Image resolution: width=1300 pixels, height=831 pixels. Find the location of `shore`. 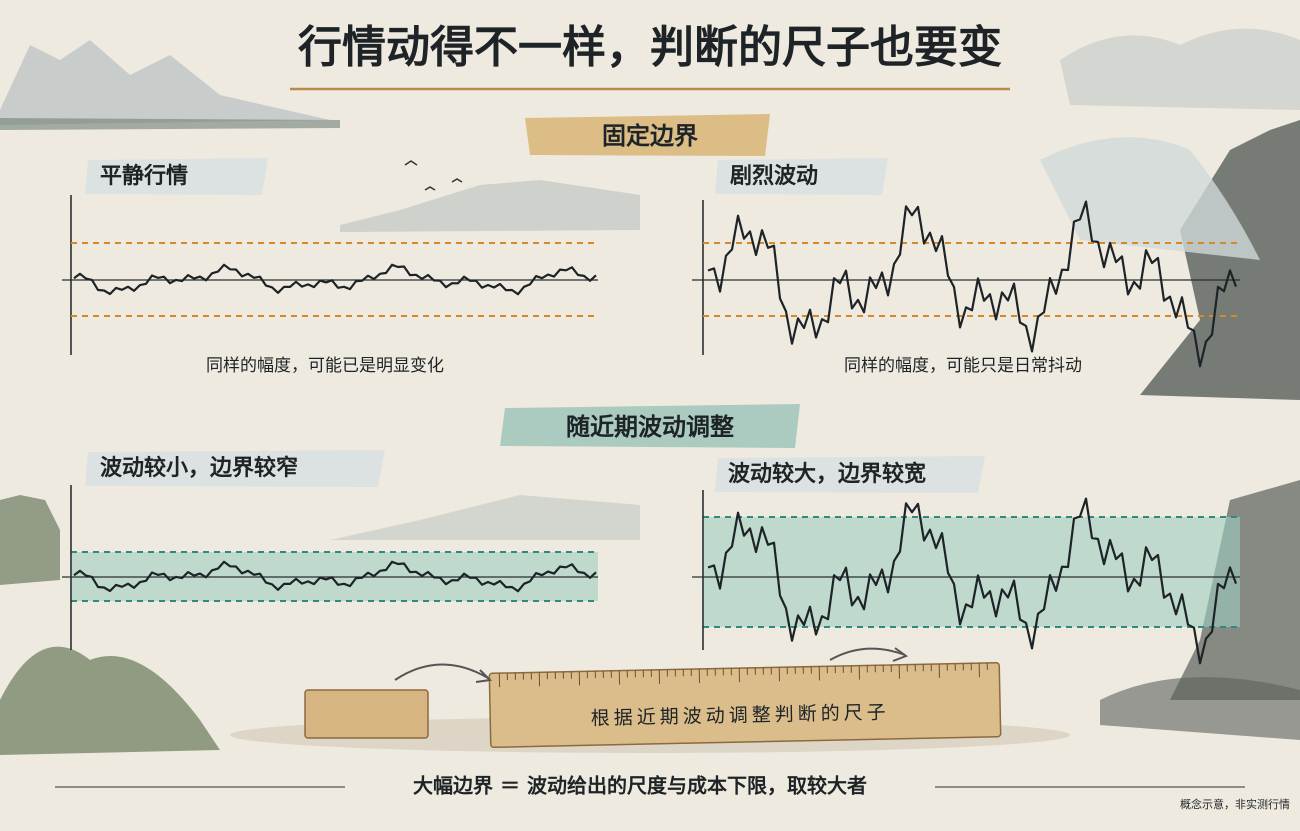

shore is located at coordinates (170, 124).